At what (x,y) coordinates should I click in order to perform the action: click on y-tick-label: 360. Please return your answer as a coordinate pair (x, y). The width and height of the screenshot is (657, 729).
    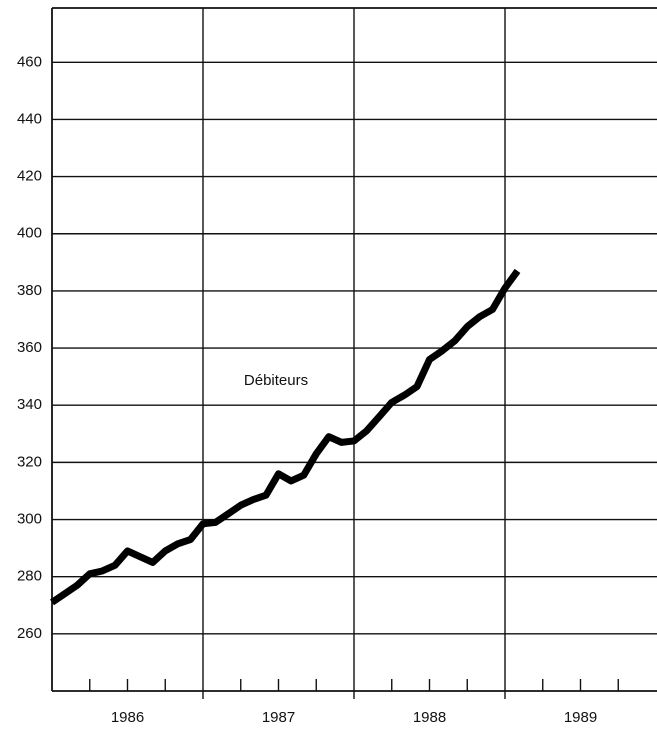
    Looking at the image, I should click on (29, 347).